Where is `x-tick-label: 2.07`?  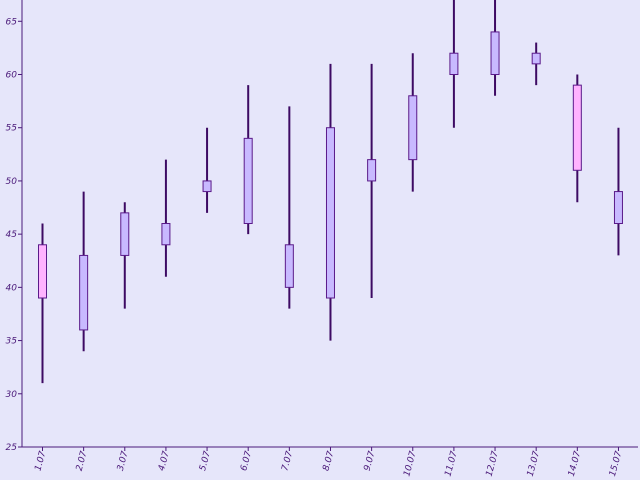
x-tick-label: 2.07 is located at coordinates (82, 461).